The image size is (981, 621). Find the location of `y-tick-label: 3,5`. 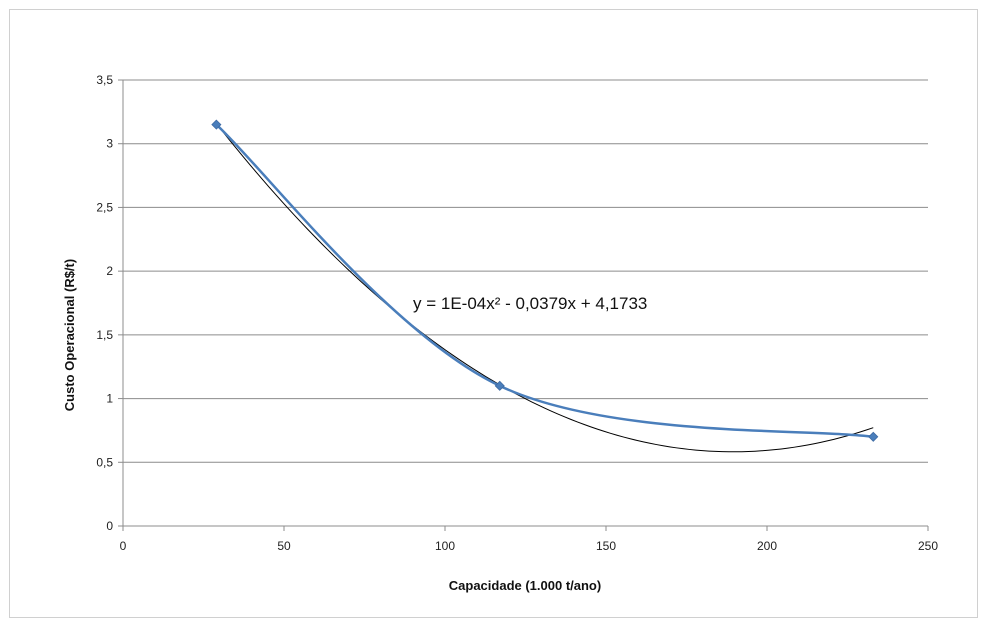

y-tick-label: 3,5 is located at coordinates (104, 80).